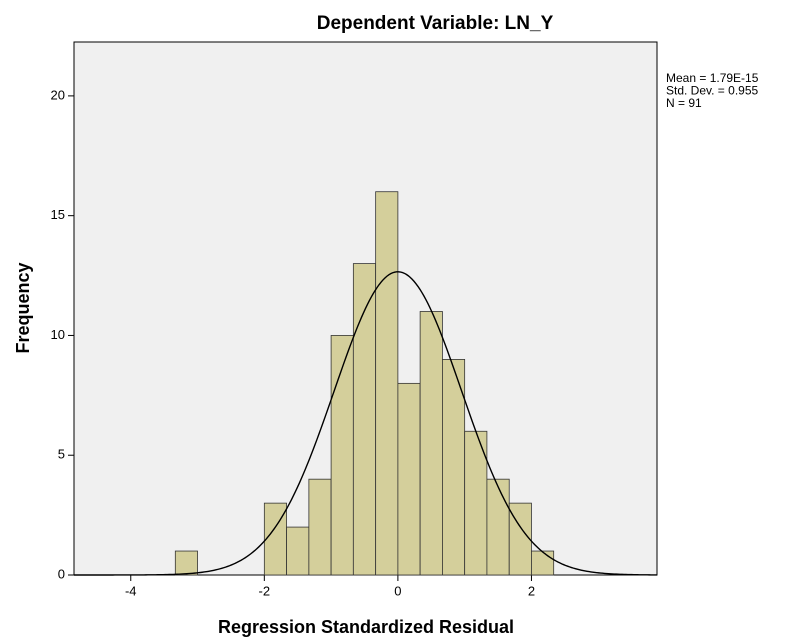 The width and height of the screenshot is (790, 641). I want to click on x-axis-label: Regression Standardized Residual, so click(366, 627).